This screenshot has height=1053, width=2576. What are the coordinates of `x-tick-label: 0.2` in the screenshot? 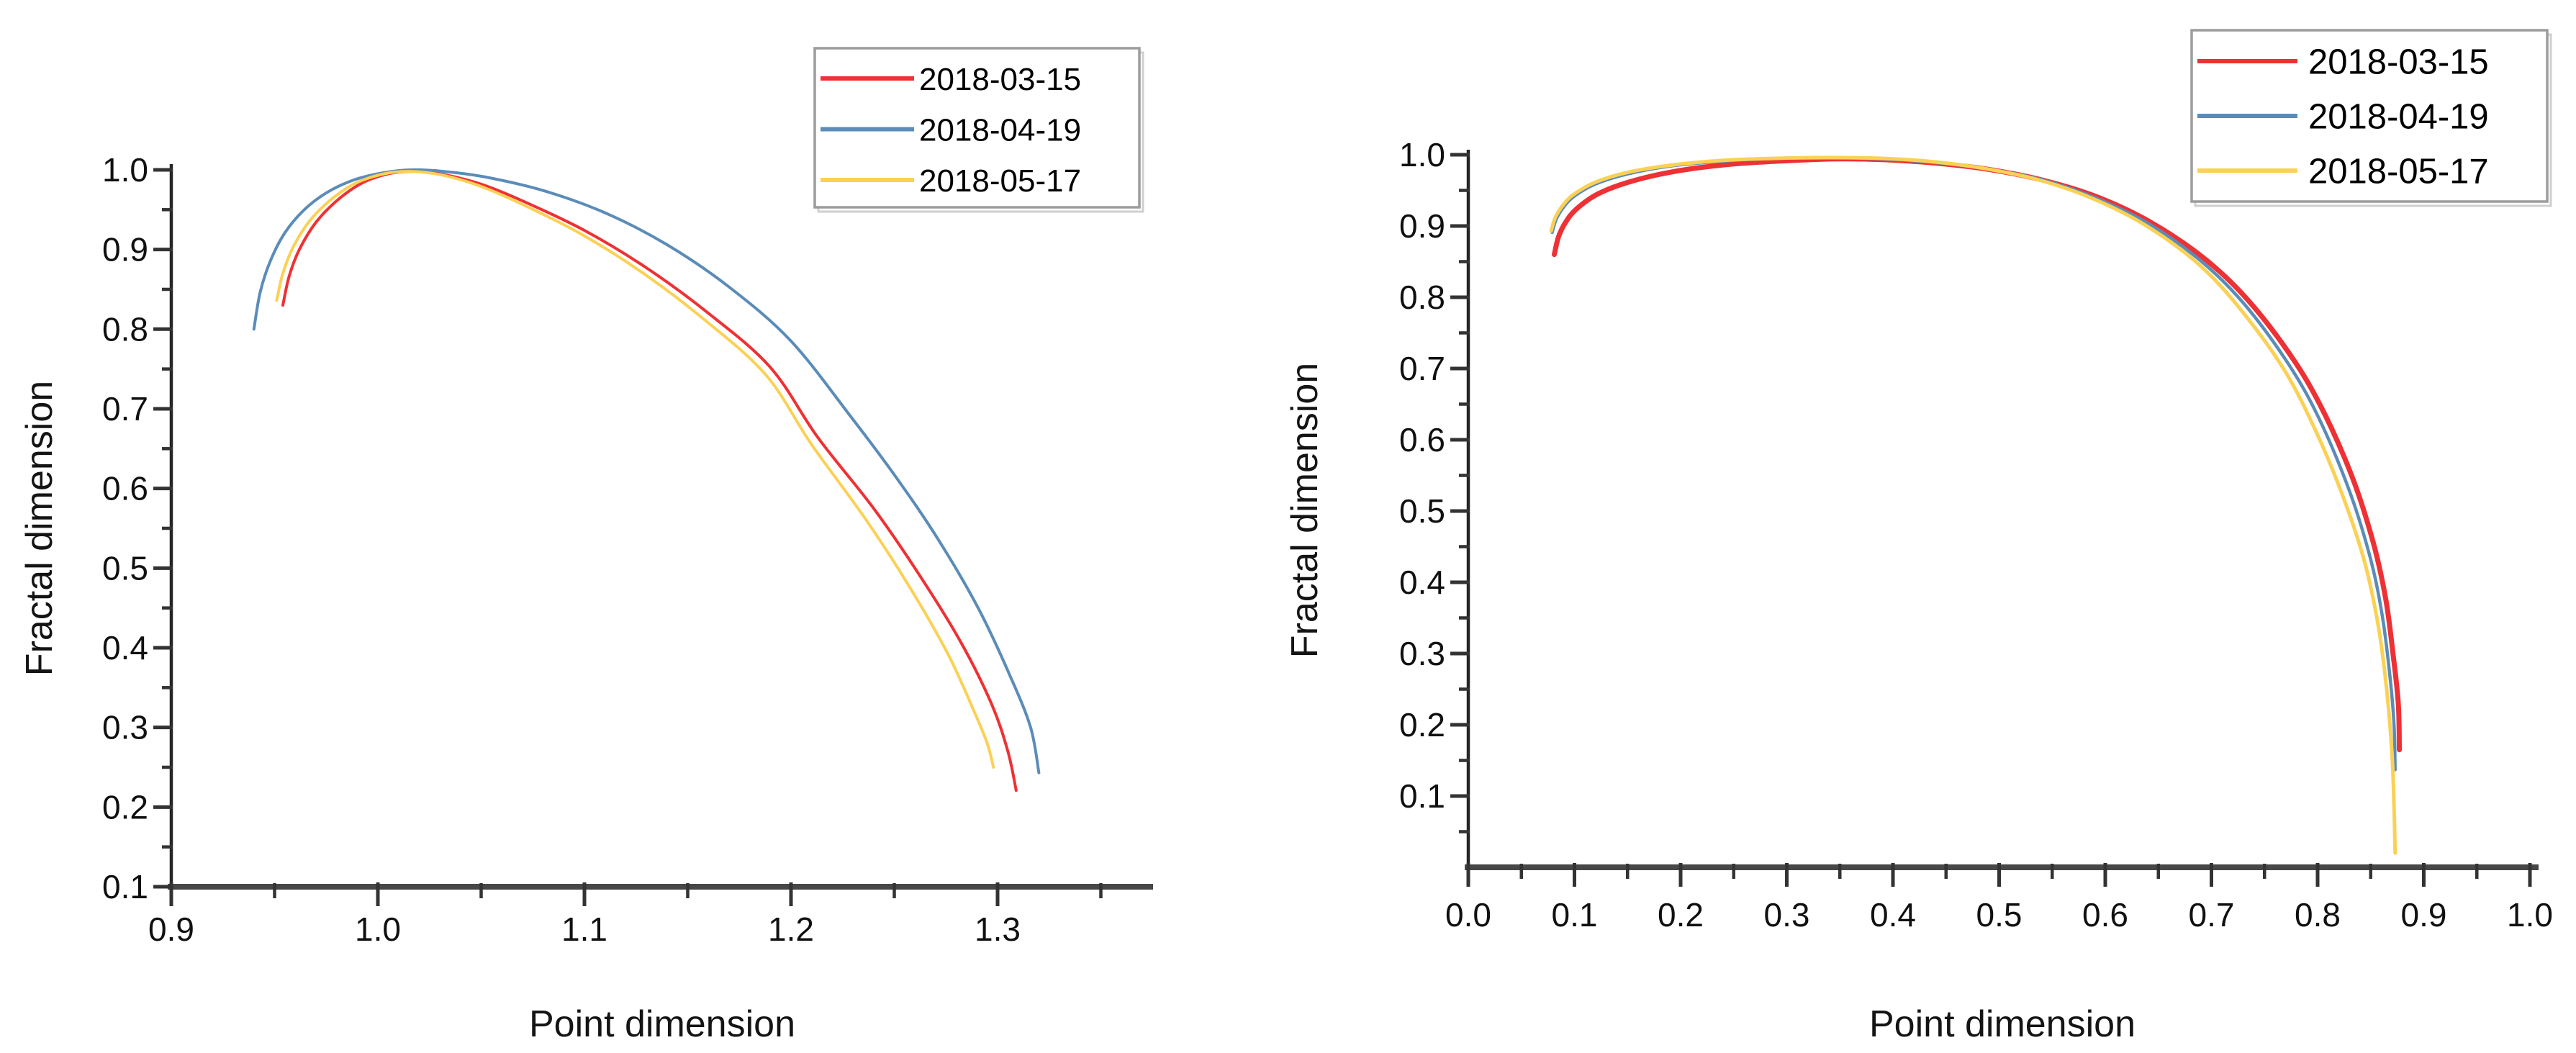 It's located at (1681, 915).